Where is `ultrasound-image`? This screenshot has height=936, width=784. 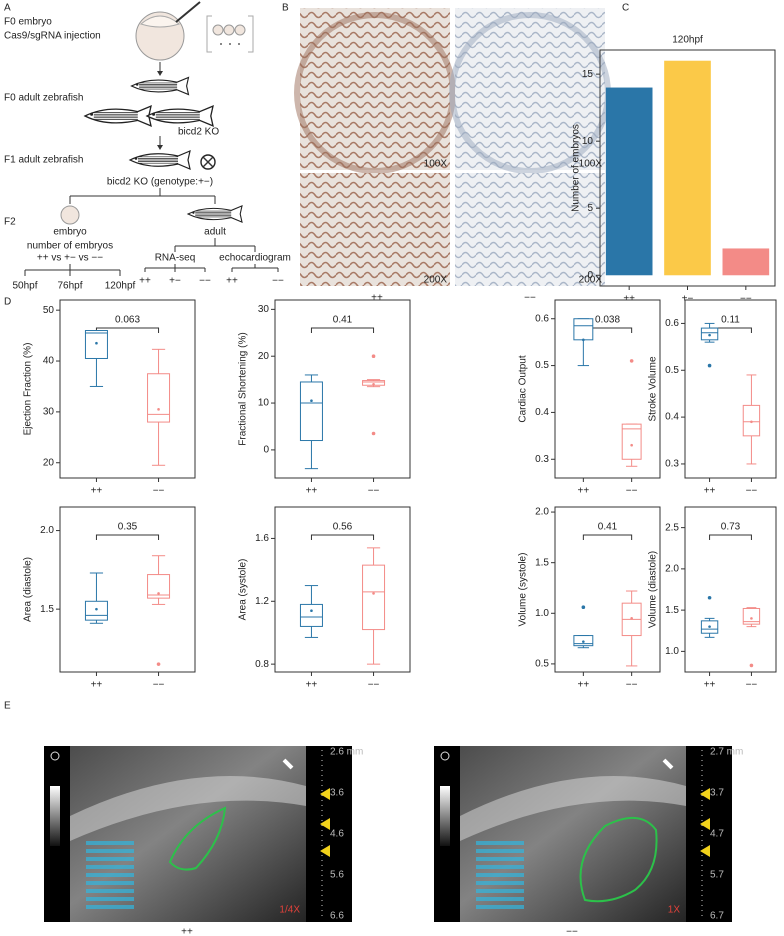
ultrasound-image is located at coordinates (573, 834).